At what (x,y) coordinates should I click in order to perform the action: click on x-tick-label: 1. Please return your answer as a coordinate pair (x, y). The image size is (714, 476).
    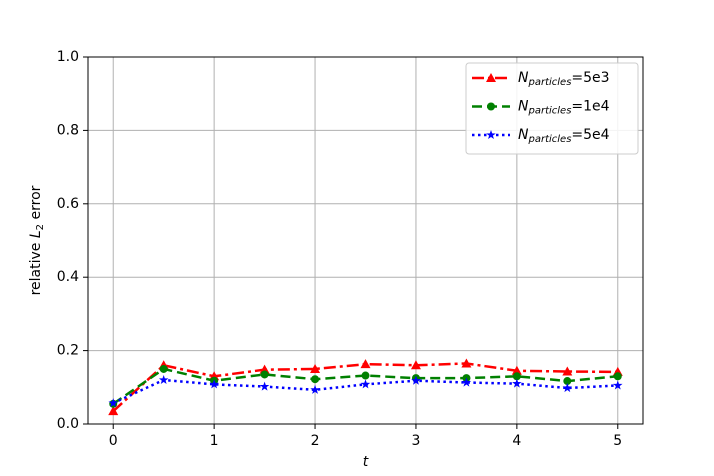
    Looking at the image, I should click on (214, 441).